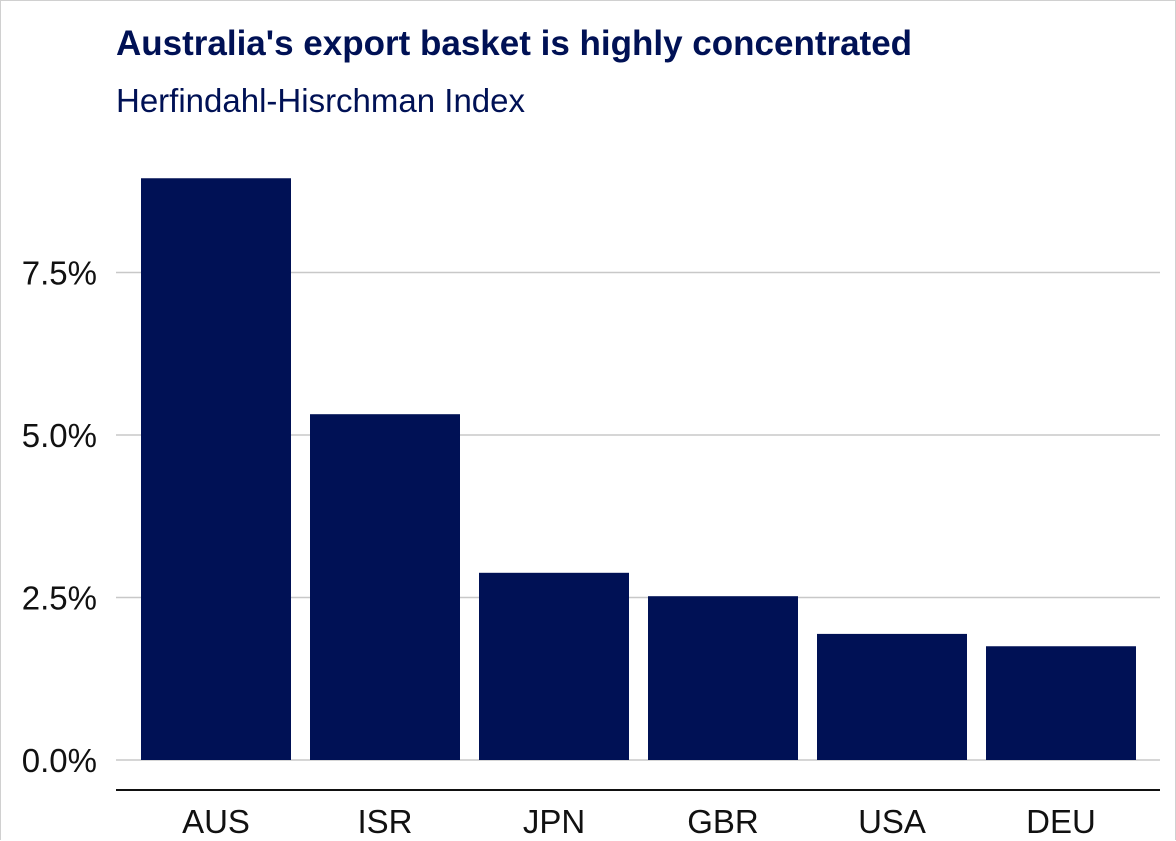  I want to click on bar-isr, so click(385, 587).